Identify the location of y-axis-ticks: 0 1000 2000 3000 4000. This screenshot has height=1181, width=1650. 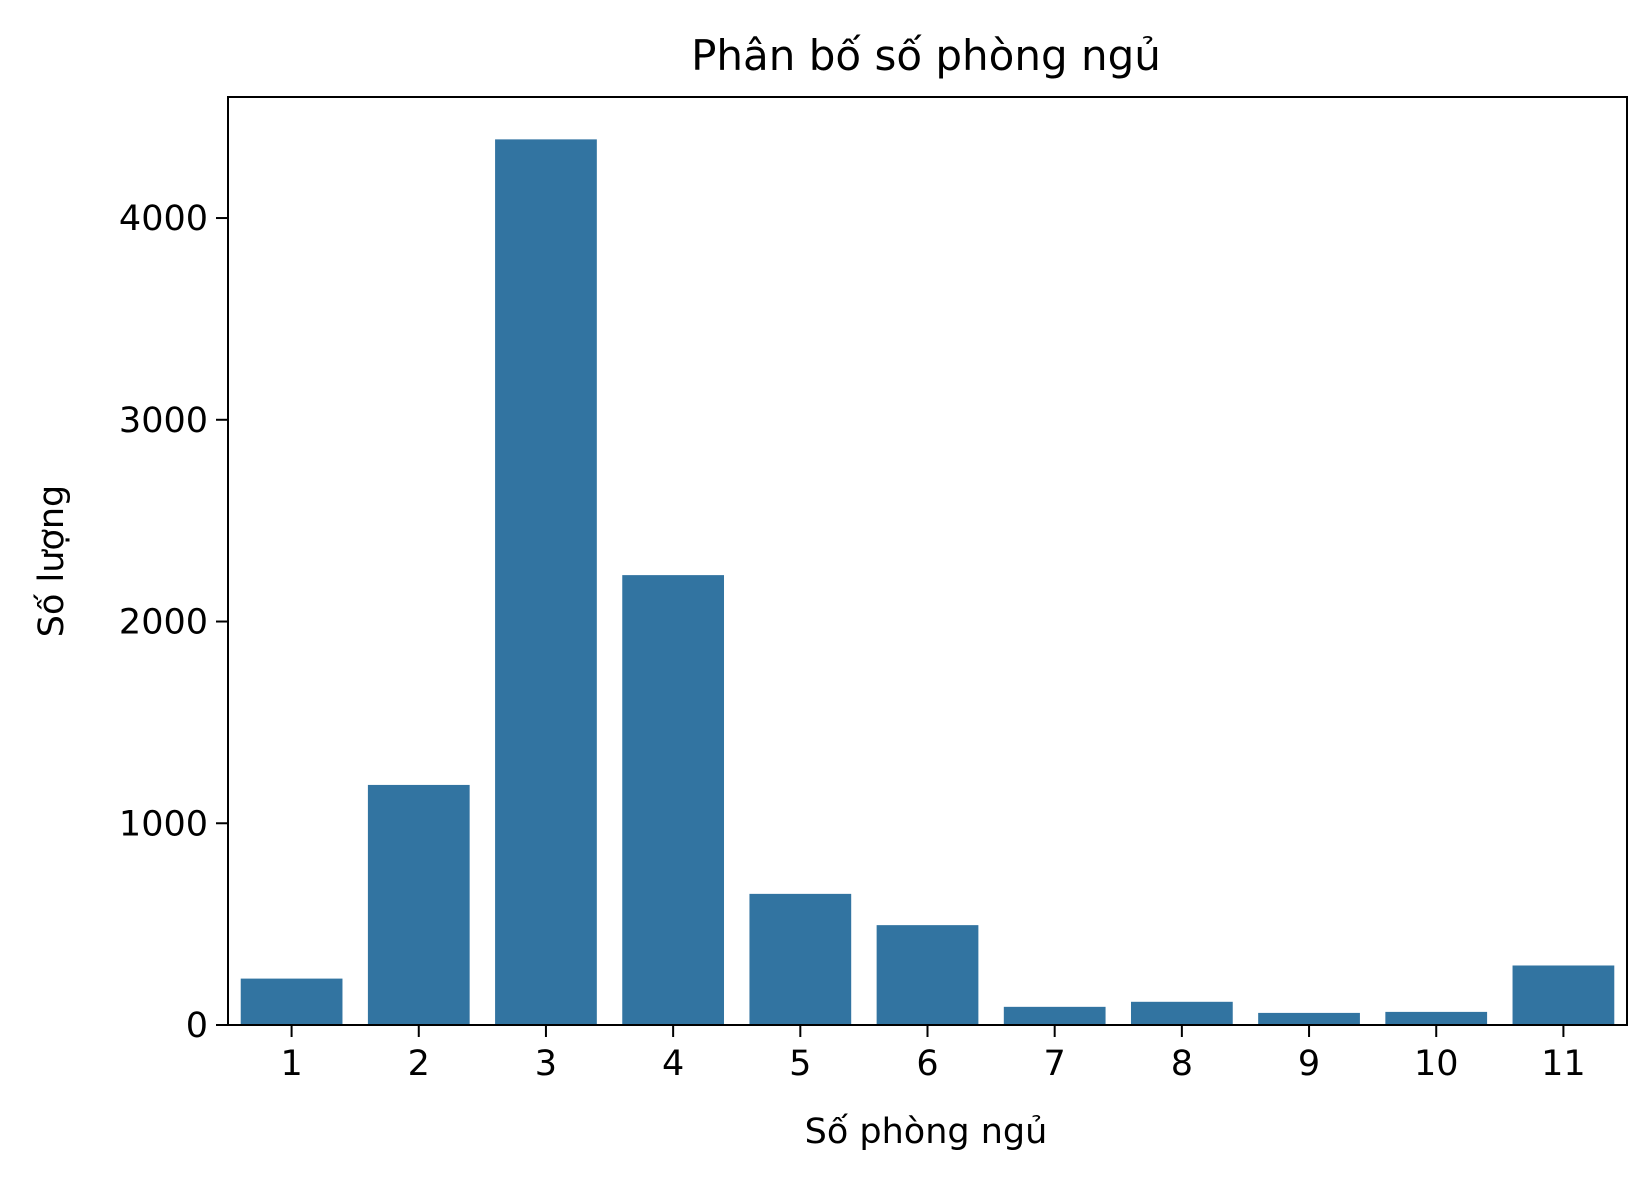
(173, 622).